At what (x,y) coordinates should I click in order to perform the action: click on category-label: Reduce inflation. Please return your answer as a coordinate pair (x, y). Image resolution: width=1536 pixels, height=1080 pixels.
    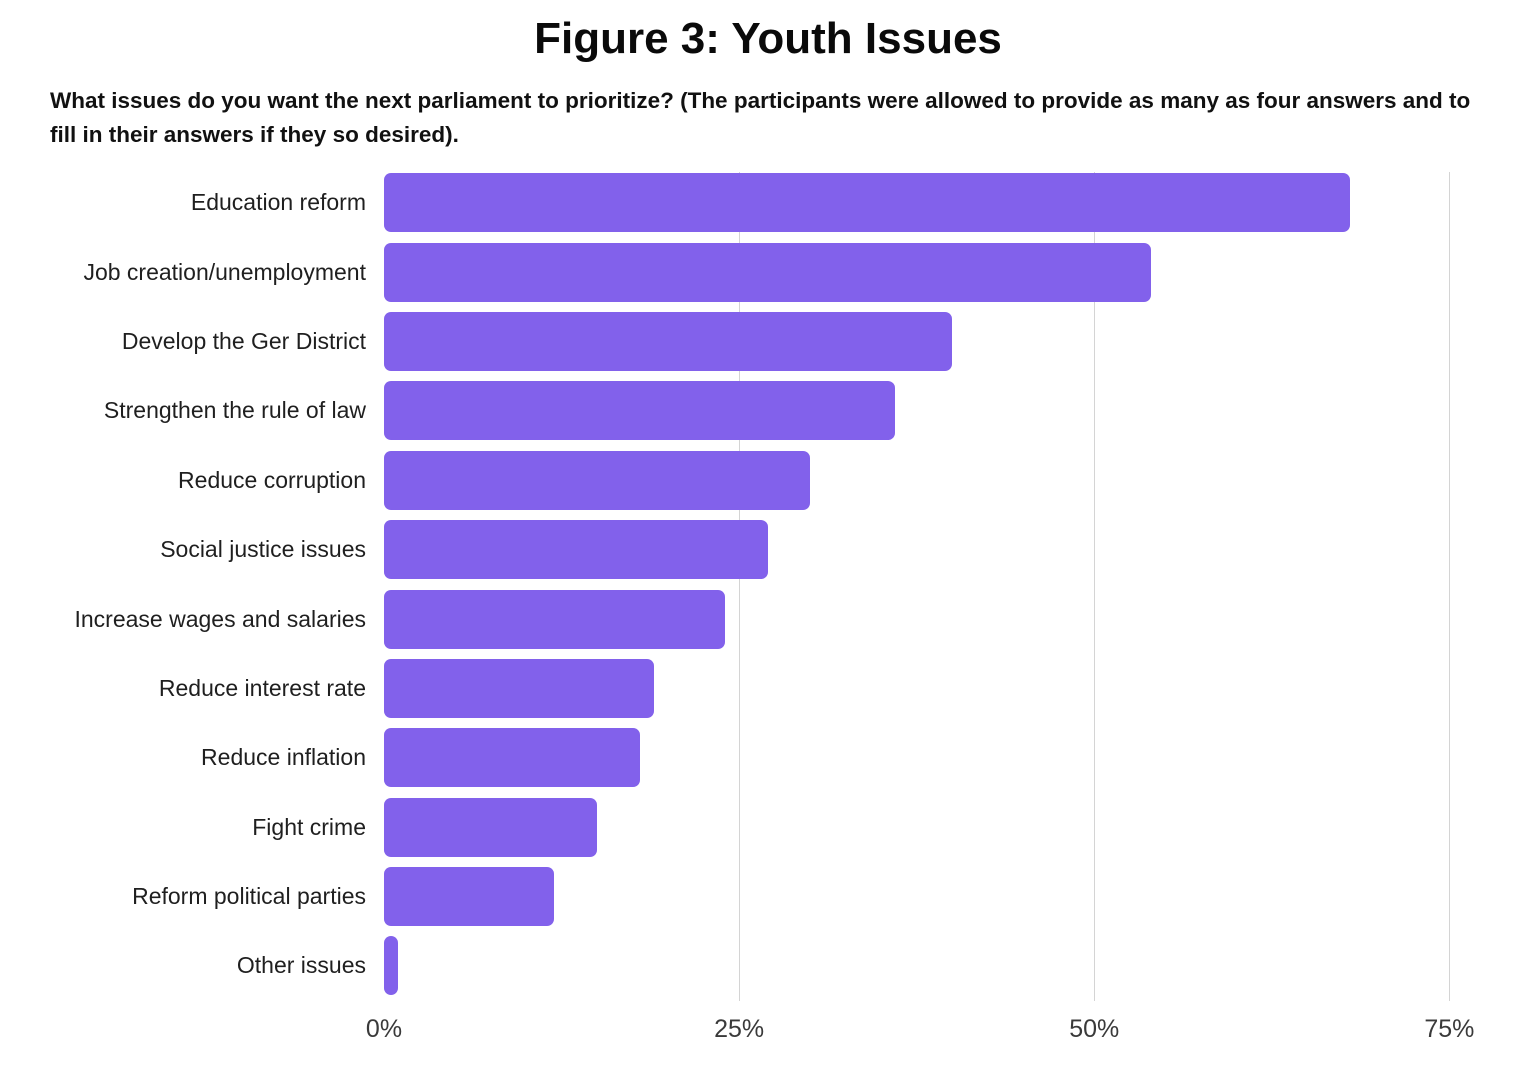
    Looking at the image, I should click on (283, 757).